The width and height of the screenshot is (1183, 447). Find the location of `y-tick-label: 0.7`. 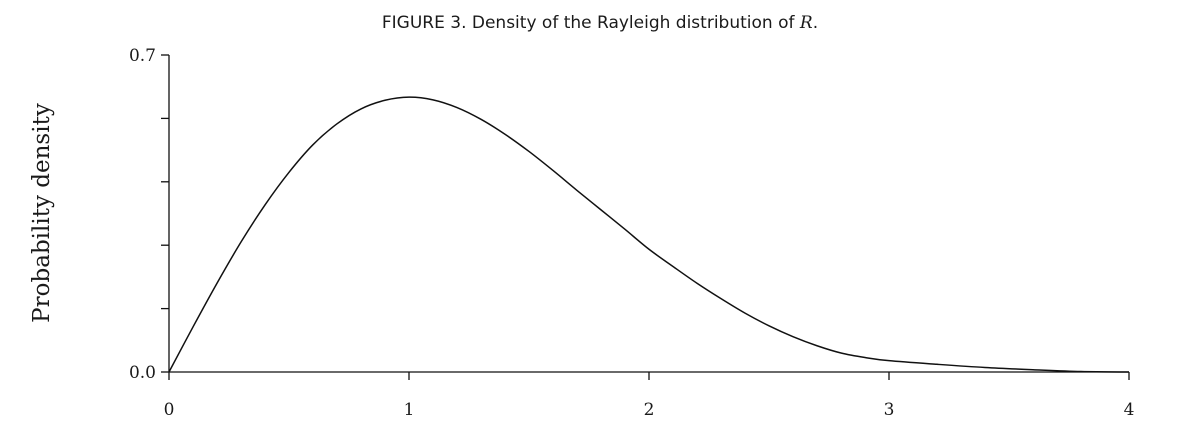

y-tick-label: 0.7 is located at coordinates (142, 56).